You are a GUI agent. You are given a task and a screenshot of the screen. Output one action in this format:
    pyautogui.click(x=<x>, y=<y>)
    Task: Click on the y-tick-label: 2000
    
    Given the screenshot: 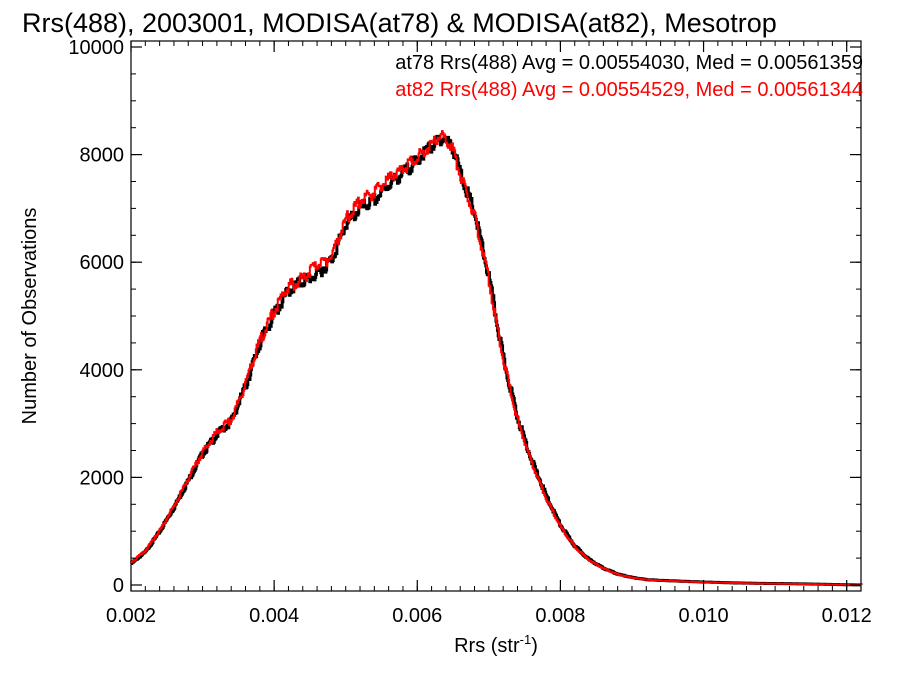 What is the action you would take?
    pyautogui.click(x=102, y=478)
    